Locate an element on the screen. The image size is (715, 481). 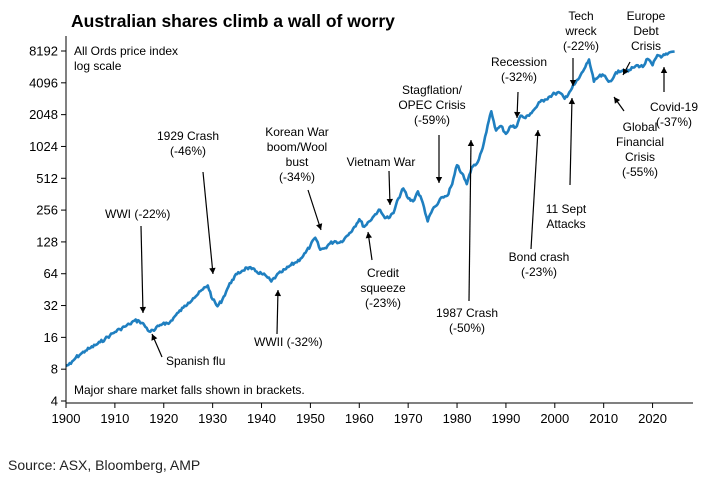
annotation-line: 11 Sept is located at coordinates (566, 209).